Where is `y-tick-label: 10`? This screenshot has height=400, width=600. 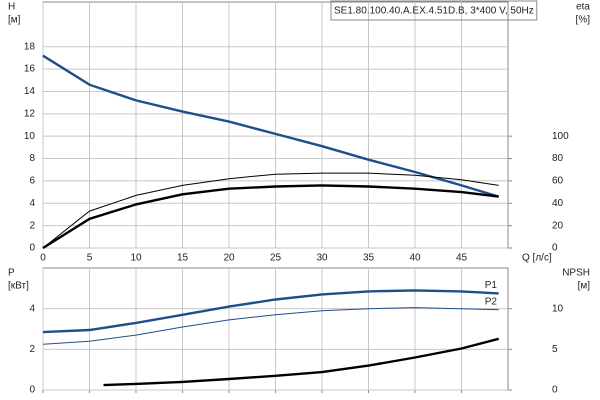 y-tick-label: 10 is located at coordinates (30, 136).